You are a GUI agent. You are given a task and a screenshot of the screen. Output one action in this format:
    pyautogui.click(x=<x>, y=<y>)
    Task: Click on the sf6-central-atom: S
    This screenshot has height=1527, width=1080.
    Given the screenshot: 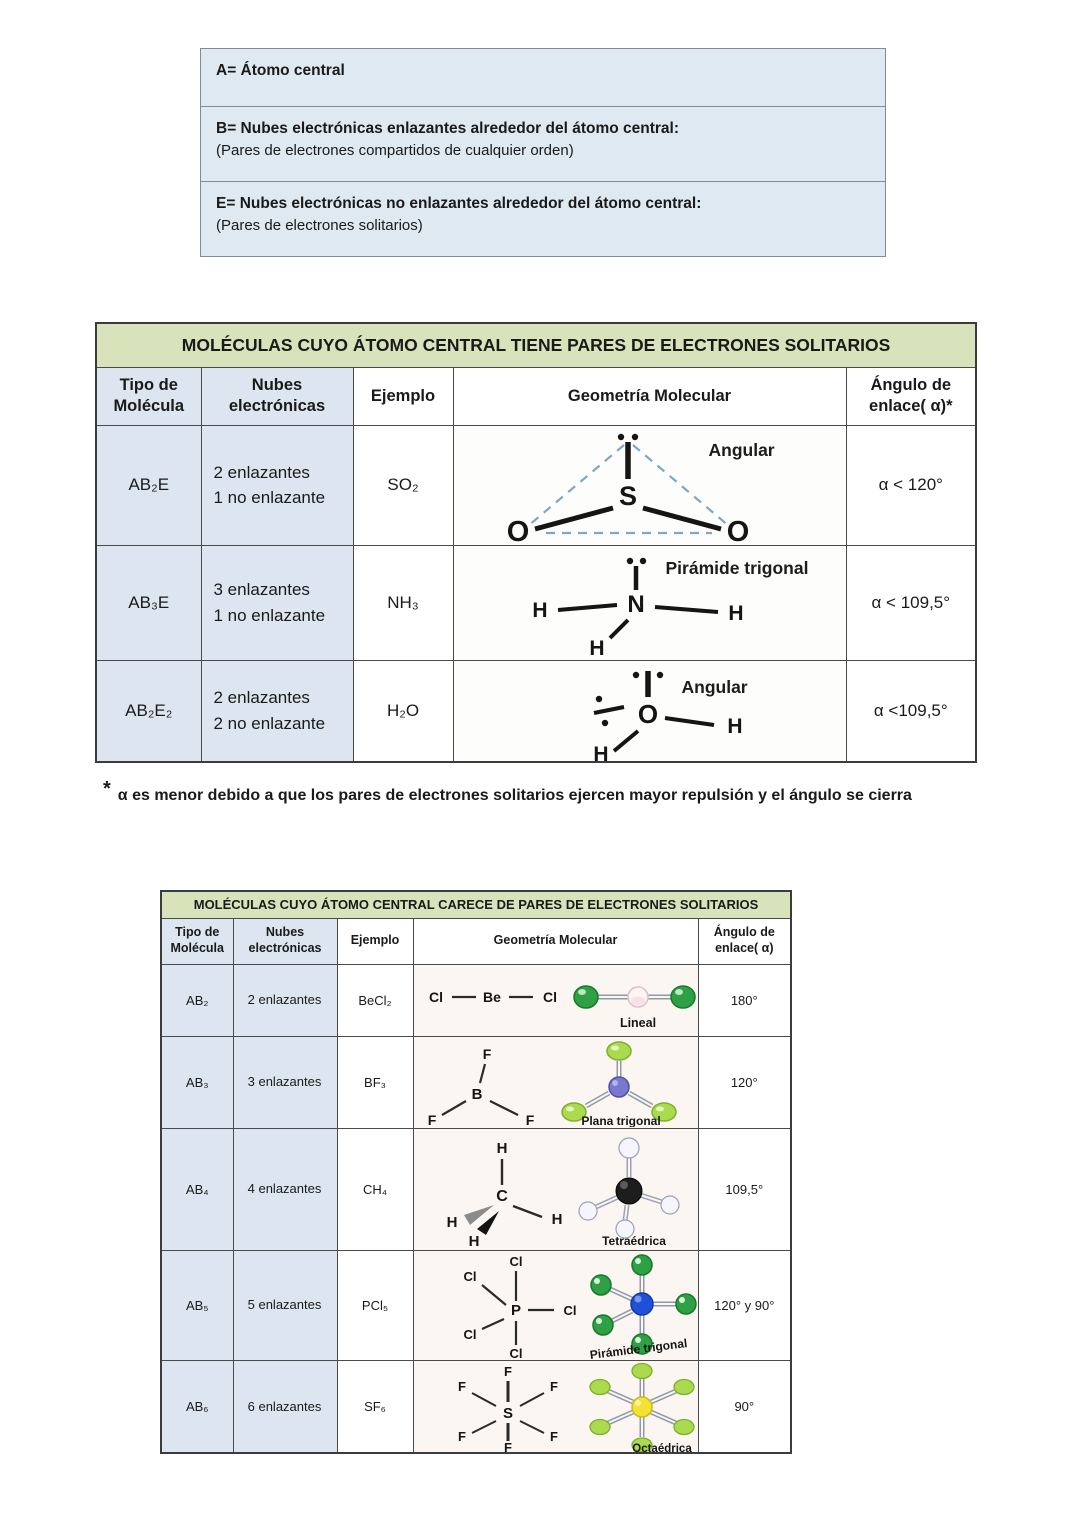 What is the action you would take?
    pyautogui.click(x=507, y=1413)
    